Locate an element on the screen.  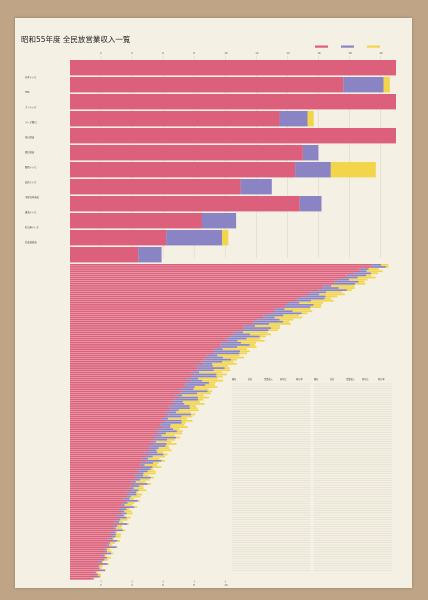
x-tick-label: 2 is located at coordinates (101, 53).